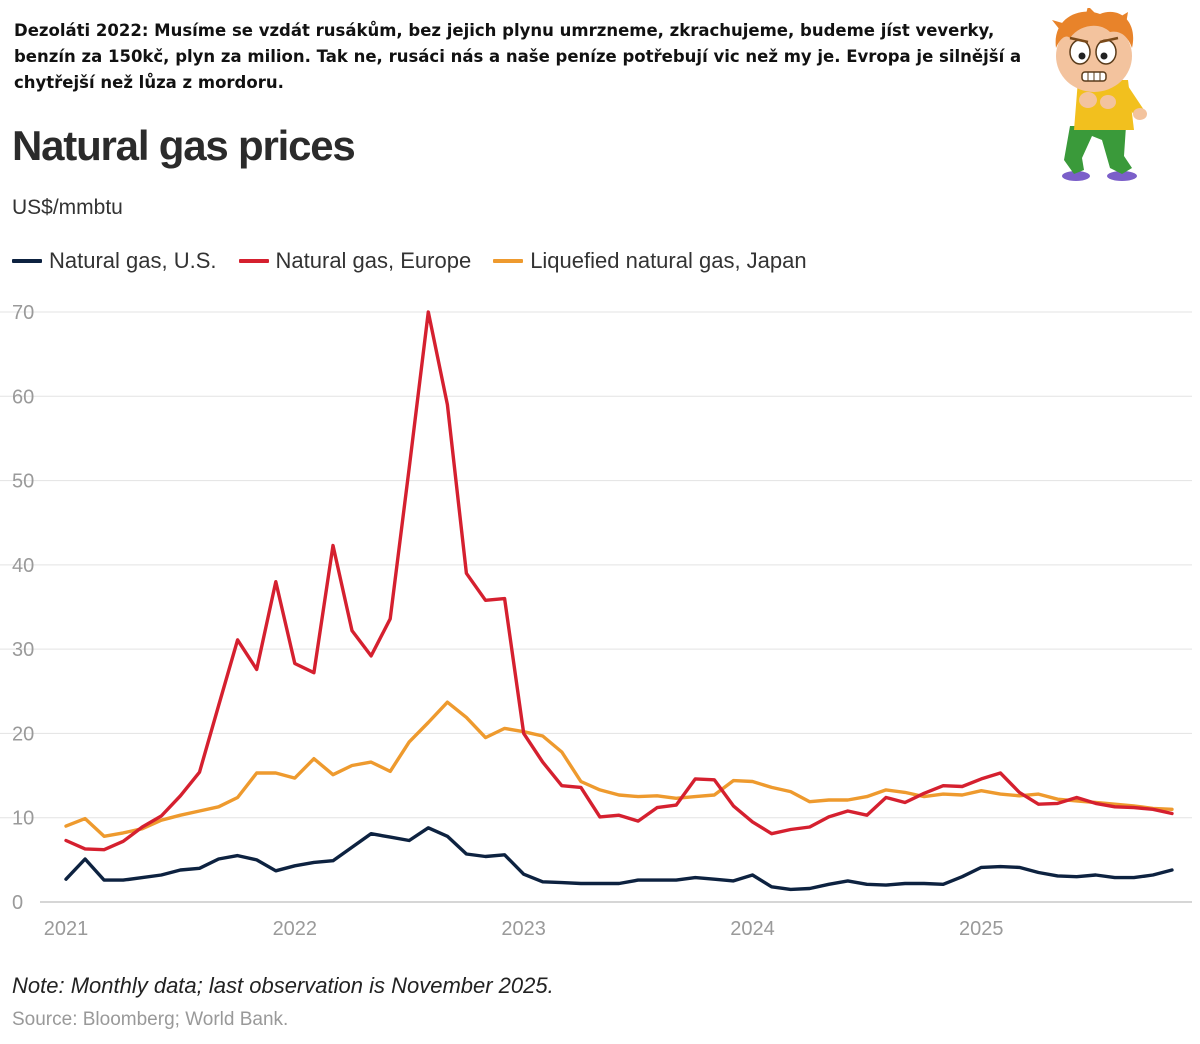 This screenshot has width=1200, height=1044. Describe the element at coordinates (23, 313) in the screenshot. I see `y-tick-label: 70` at that location.